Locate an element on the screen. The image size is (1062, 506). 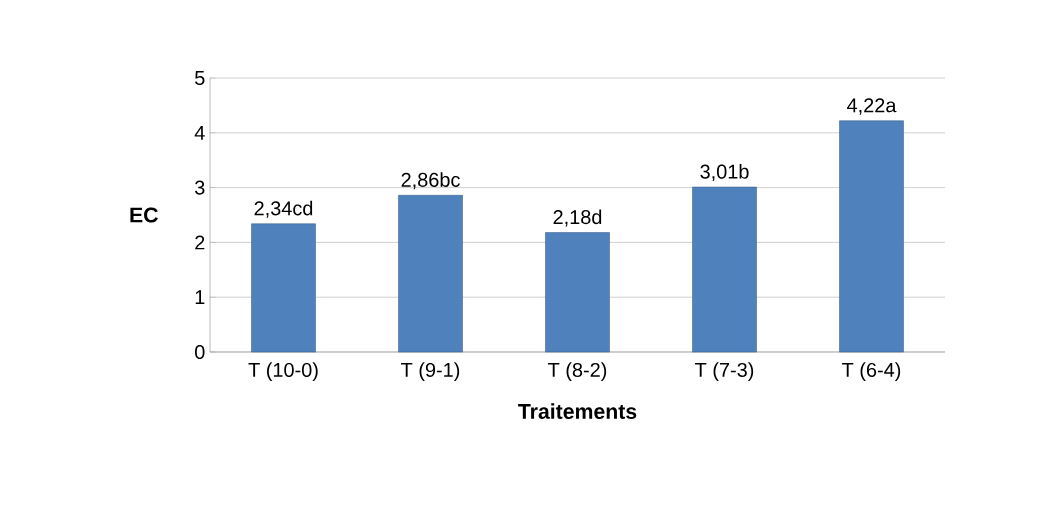
y-tick-label: 2 is located at coordinates (200, 242).